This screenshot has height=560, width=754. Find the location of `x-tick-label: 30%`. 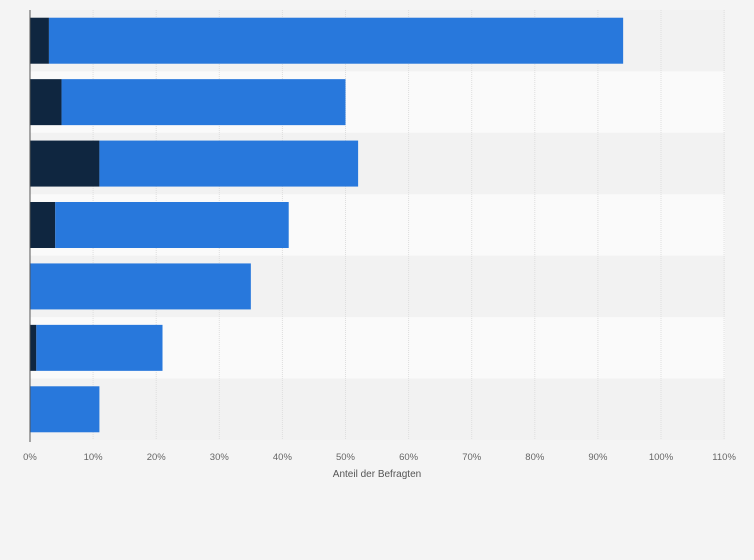

x-tick-label: 30% is located at coordinates (220, 457).